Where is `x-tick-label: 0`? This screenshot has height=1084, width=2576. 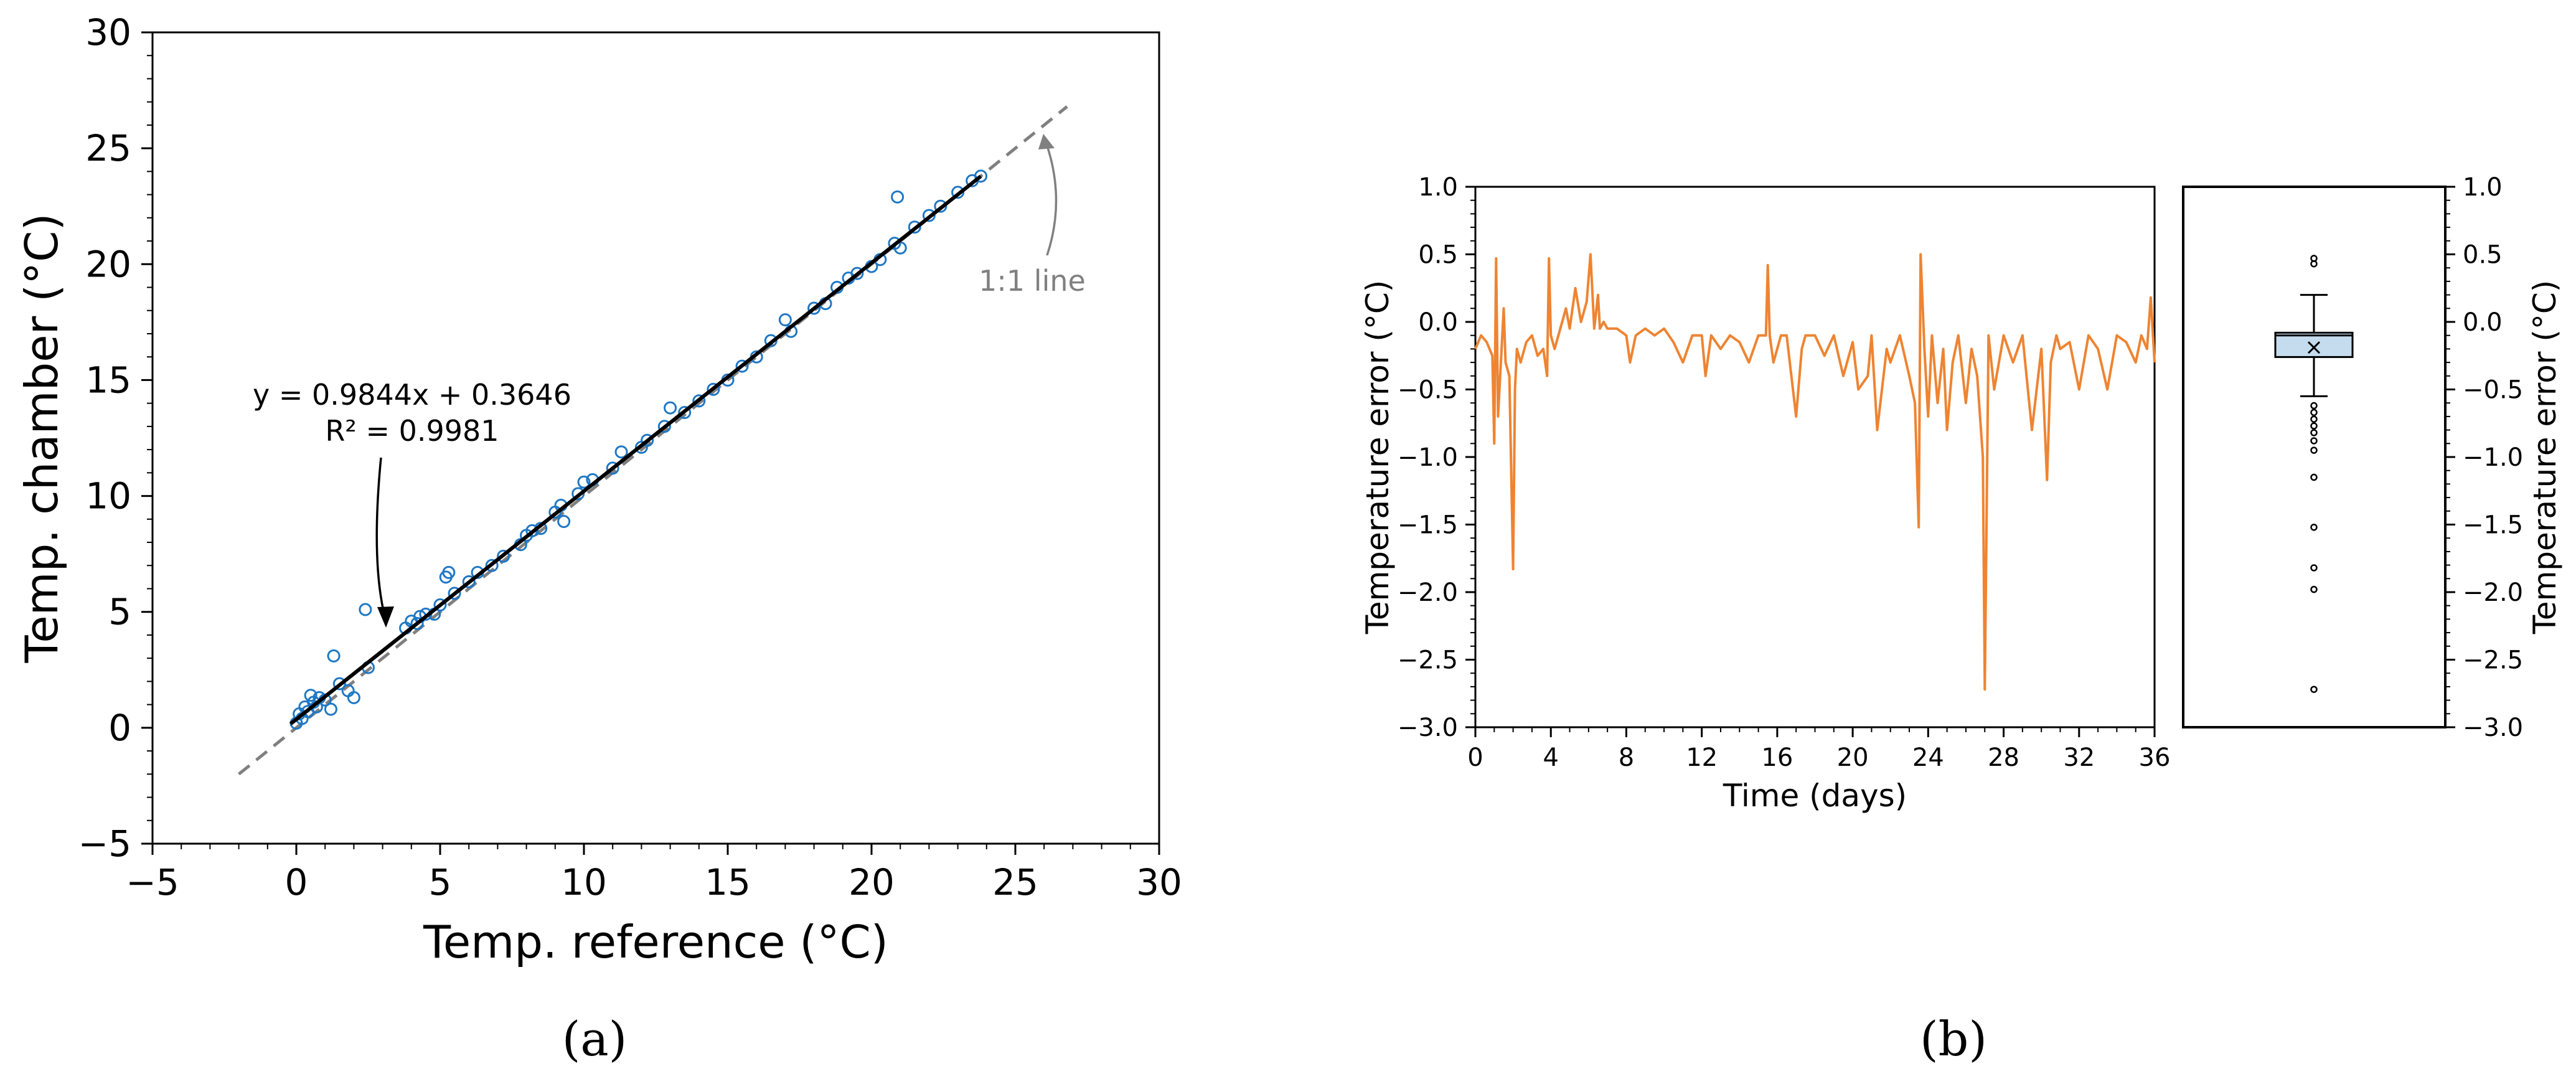 x-tick-label: 0 is located at coordinates (1475, 758).